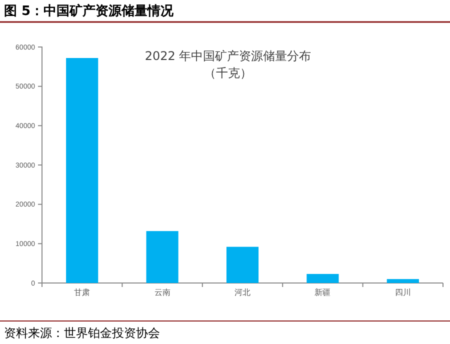  I want to click on x-tick-label: 河北, so click(242, 292).